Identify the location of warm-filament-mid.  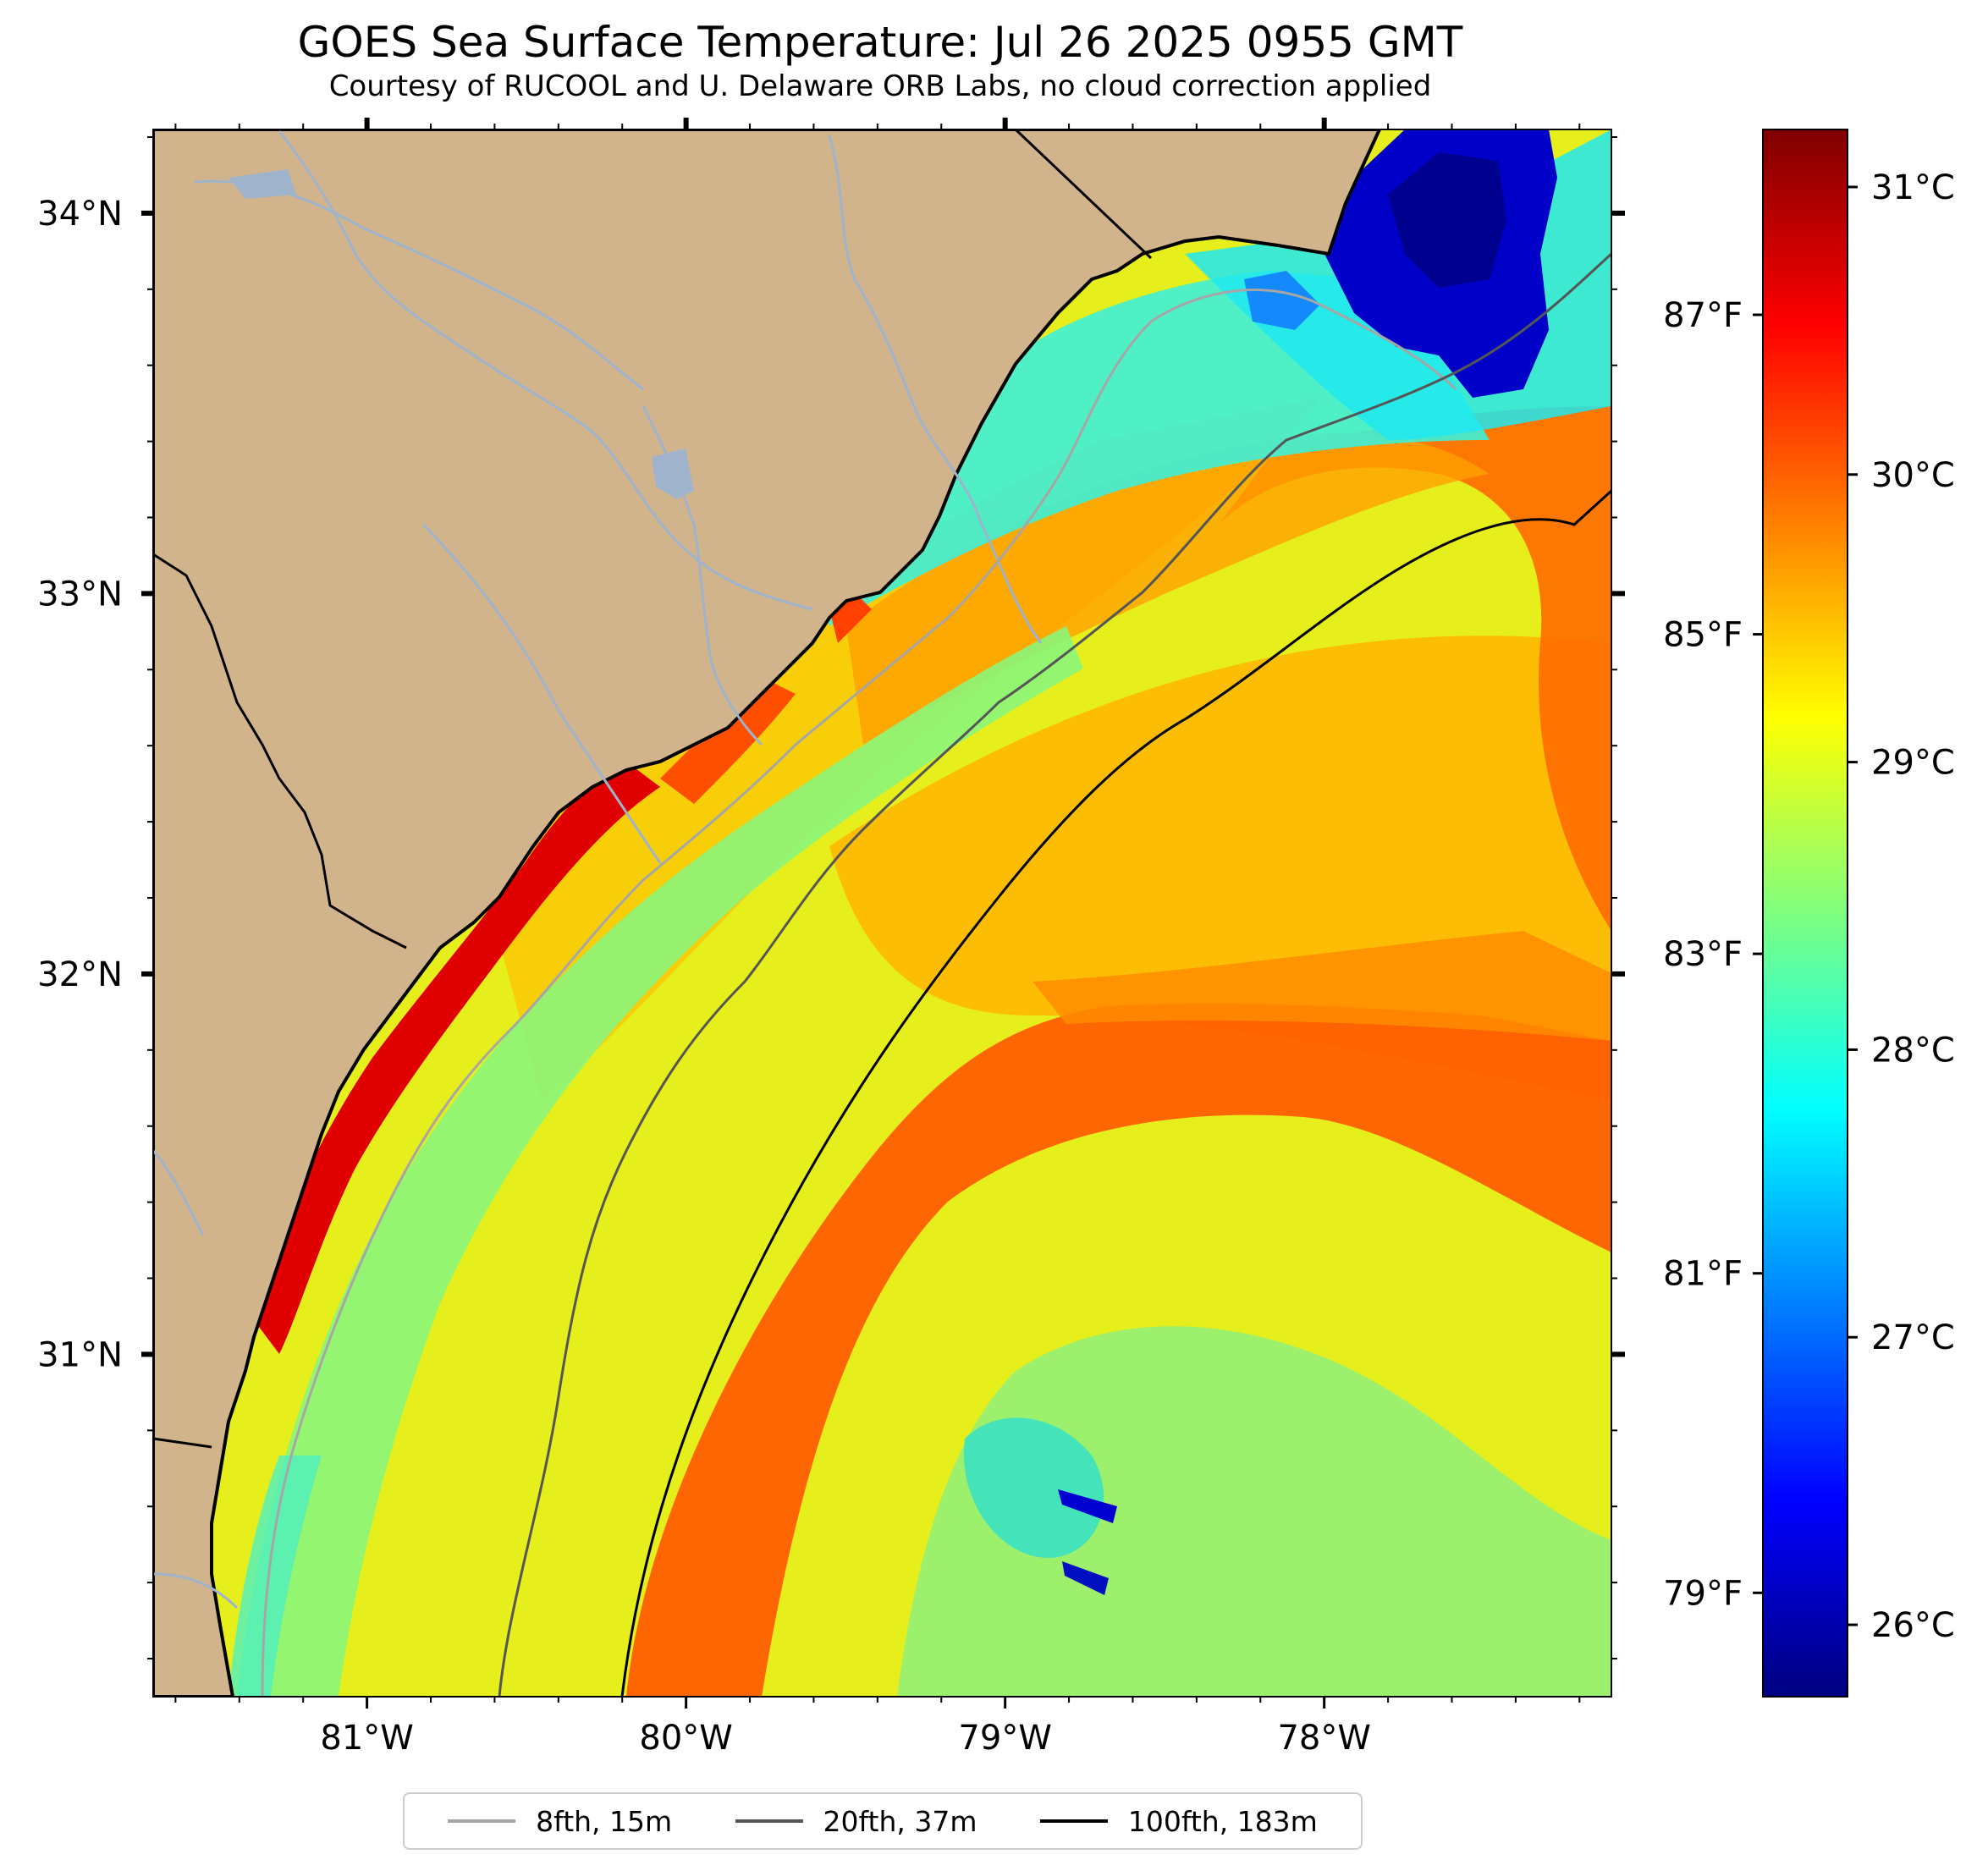
(1322, 986).